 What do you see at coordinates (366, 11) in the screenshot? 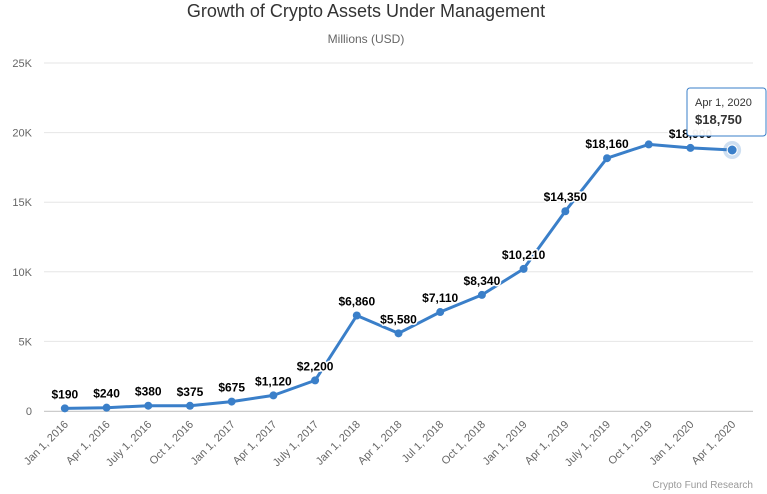
I see `chart-title: Growth of Crypto Assets Under Management` at bounding box center [366, 11].